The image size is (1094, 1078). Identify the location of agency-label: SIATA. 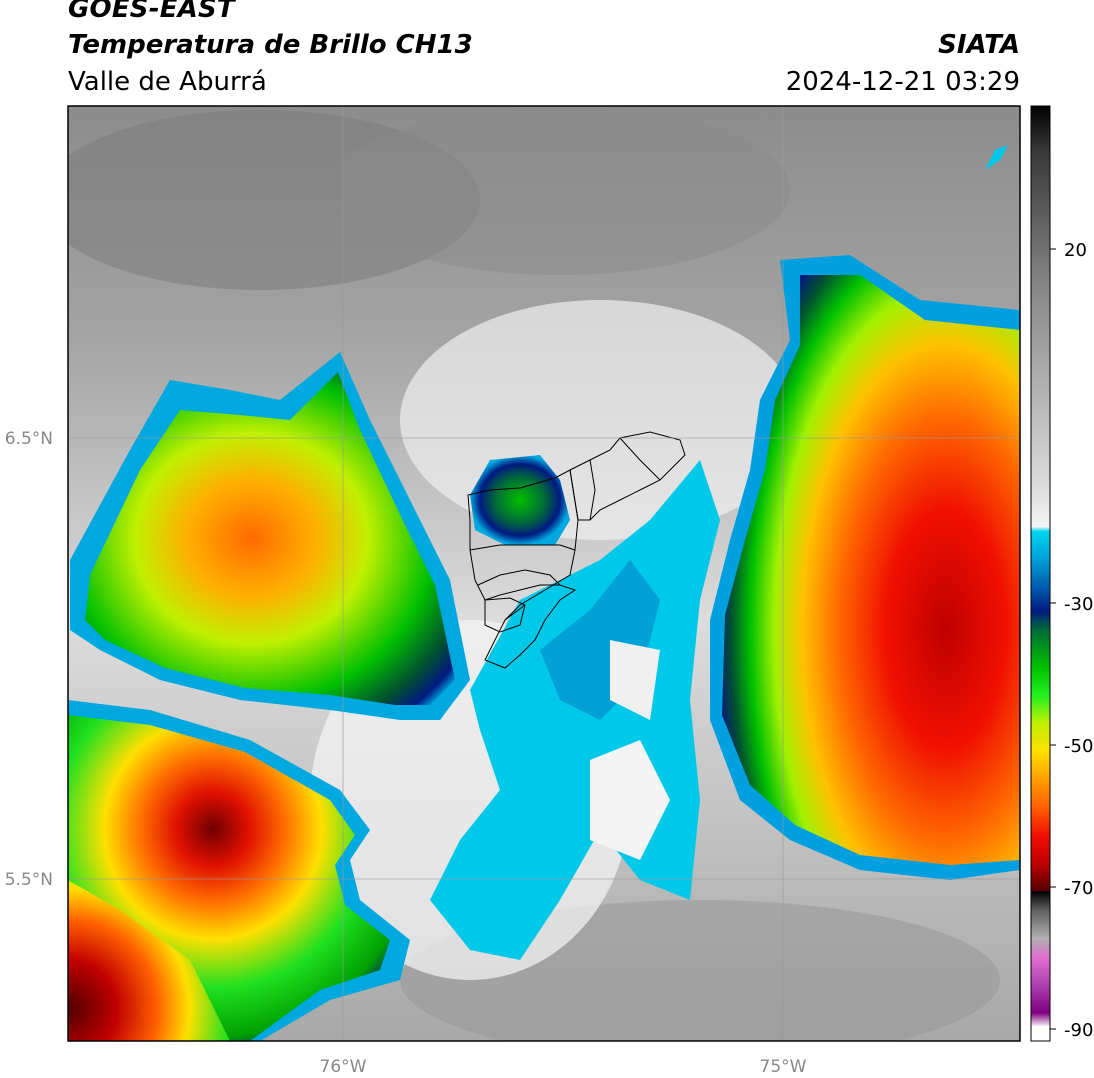
(979, 45).